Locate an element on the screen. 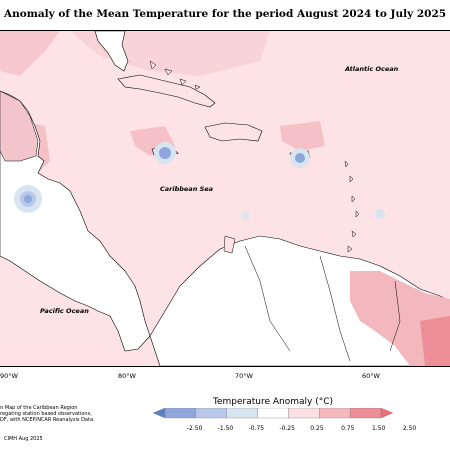 The height and width of the screenshot is (450, 450). land-cuba is located at coordinates (166, 91).